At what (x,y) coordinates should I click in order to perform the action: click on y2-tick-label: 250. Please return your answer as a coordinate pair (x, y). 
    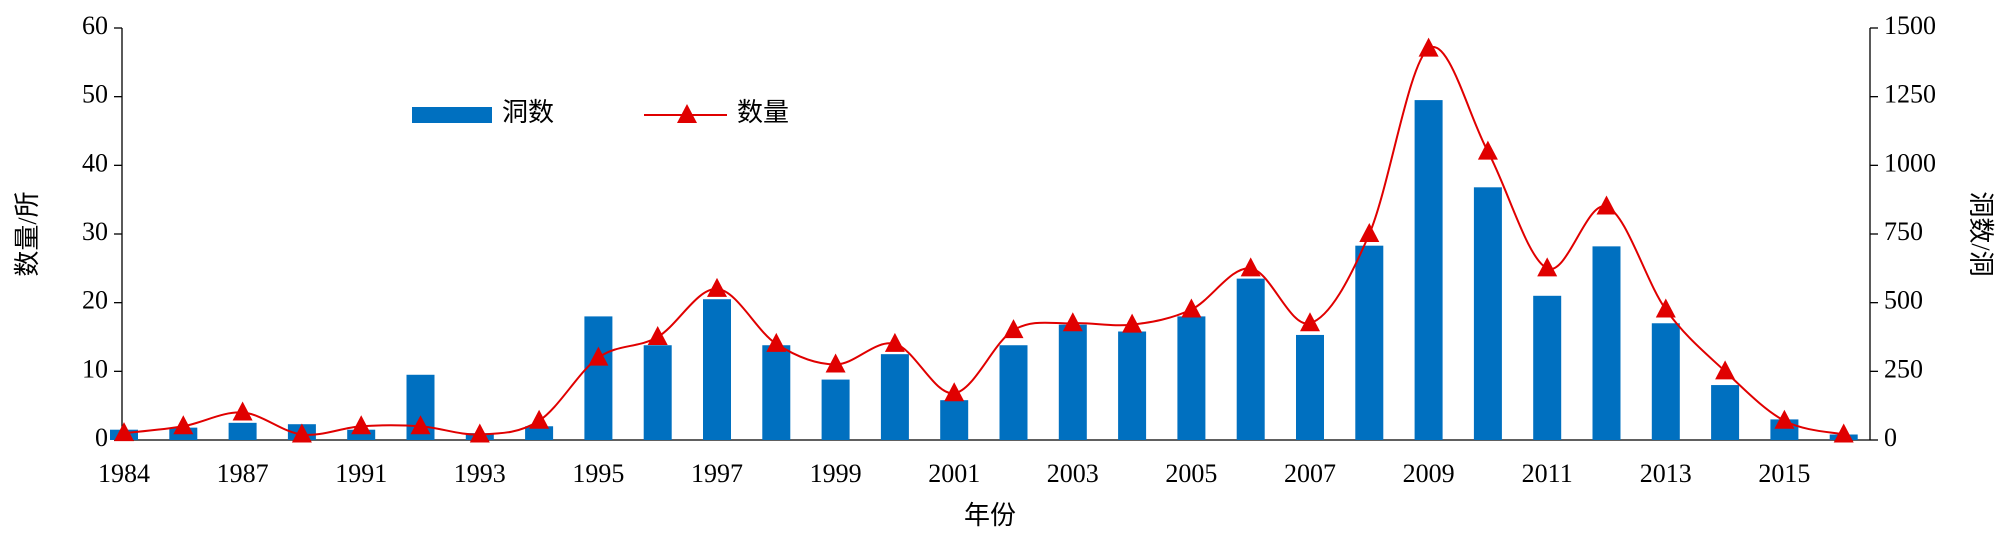
    Looking at the image, I should click on (1903, 368).